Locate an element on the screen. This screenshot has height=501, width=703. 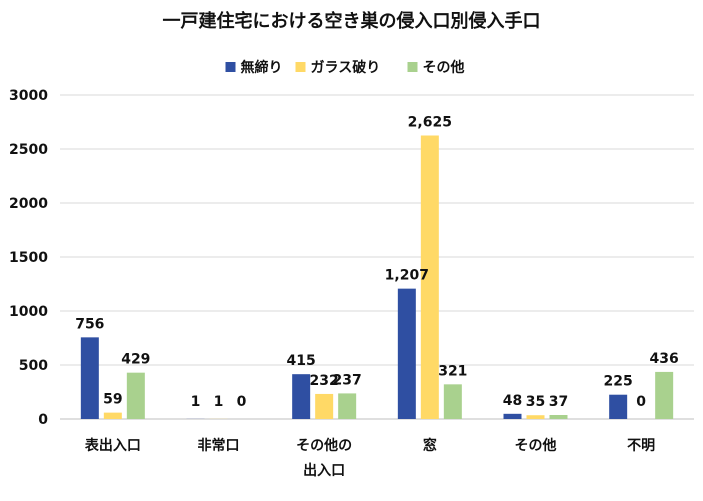
x-tick-label-1: 表出入口 is located at coordinates (112, 445).